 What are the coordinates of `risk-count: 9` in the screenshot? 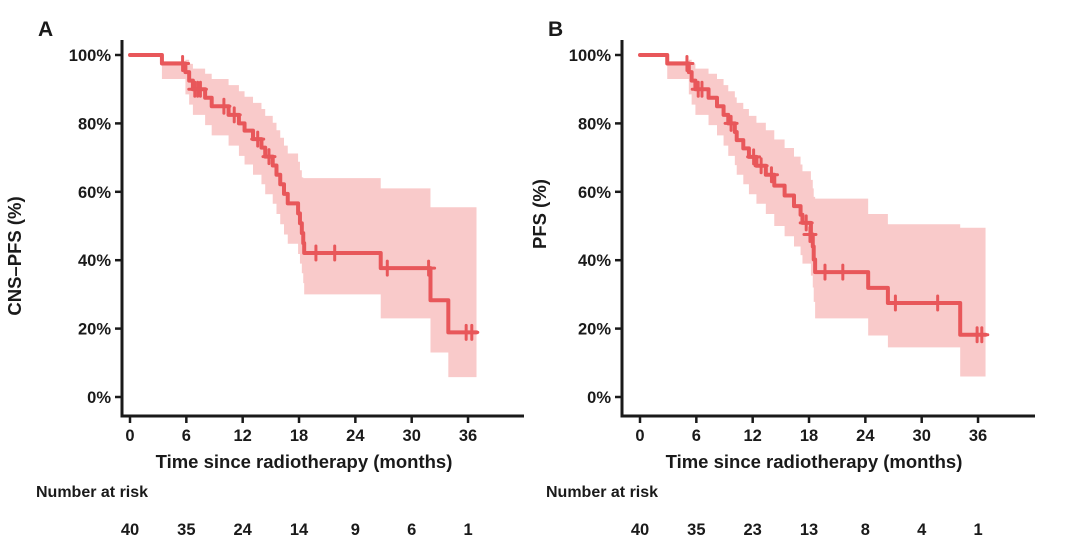 It's located at (355, 530).